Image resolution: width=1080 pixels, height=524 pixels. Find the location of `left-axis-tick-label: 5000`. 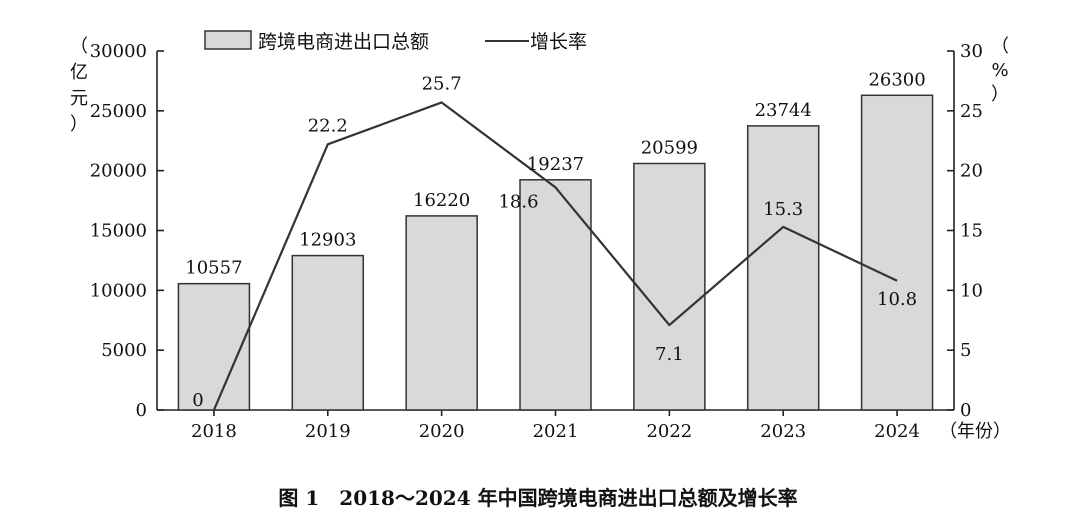

left-axis-tick-label: 5000 is located at coordinates (124, 350).